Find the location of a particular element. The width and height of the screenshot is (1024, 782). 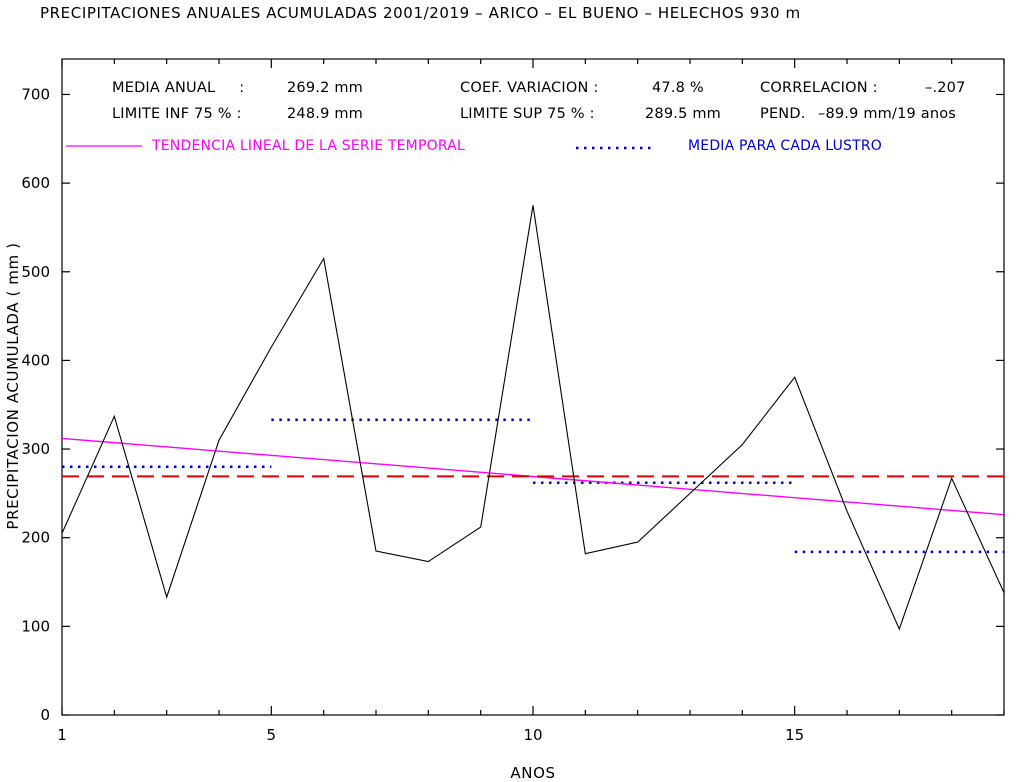

x-tick-label: 1 is located at coordinates (62, 735).